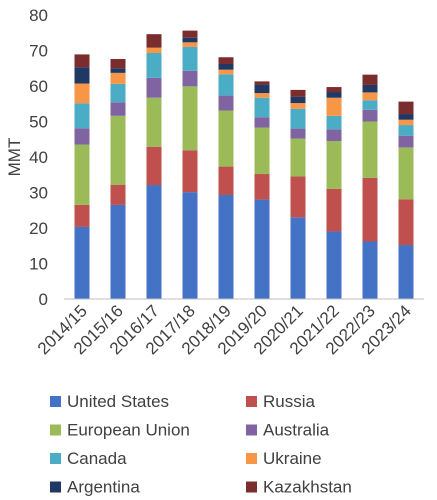  What do you see at coordinates (43, 299) in the screenshot?
I see `y-tick-label: 0` at bounding box center [43, 299].